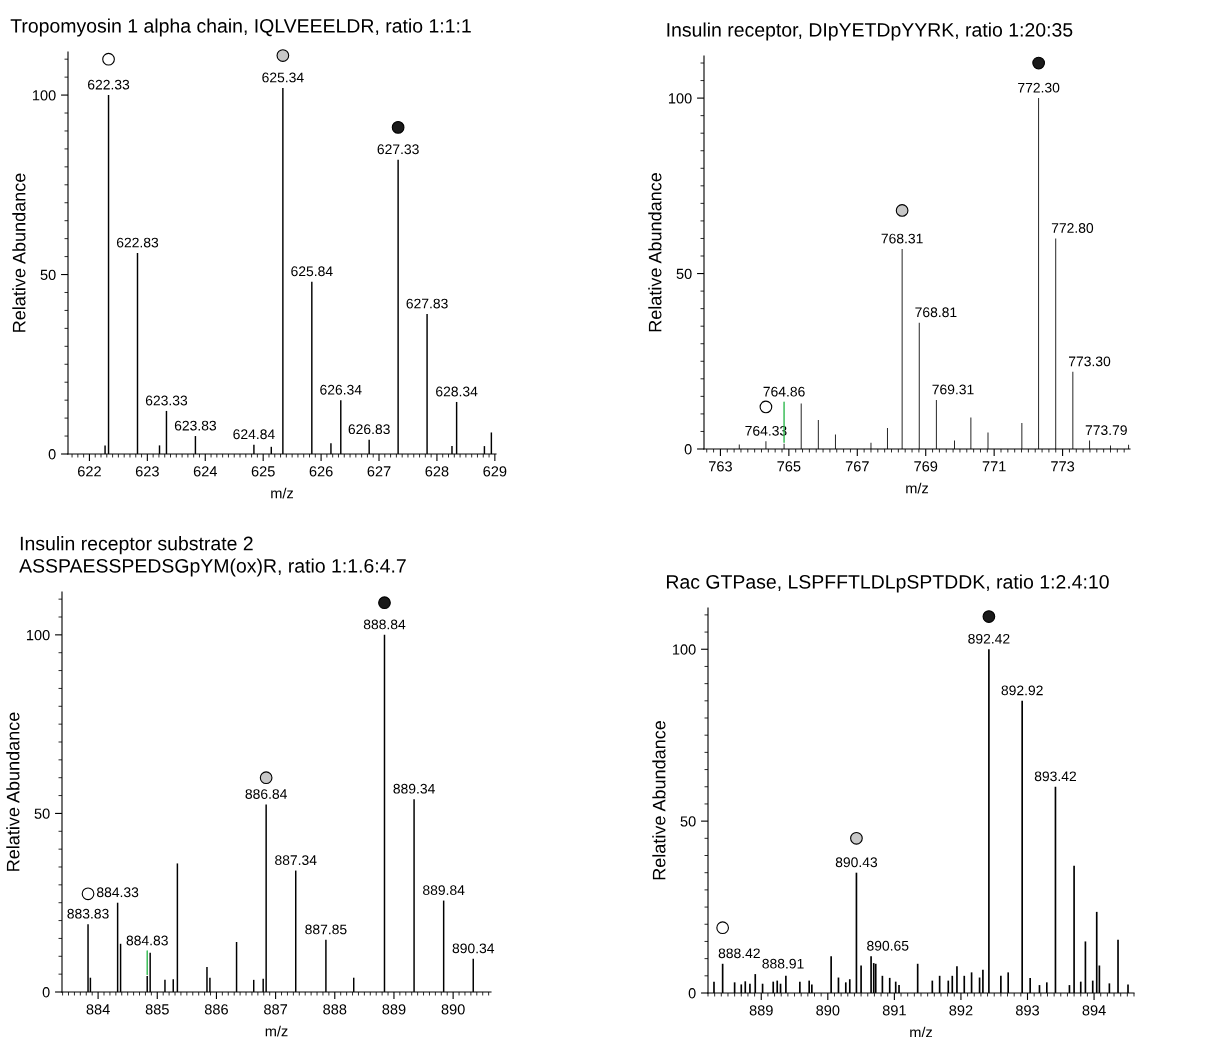 The width and height of the screenshot is (1229, 1037). I want to click on annotation: 622.83, so click(137, 242).